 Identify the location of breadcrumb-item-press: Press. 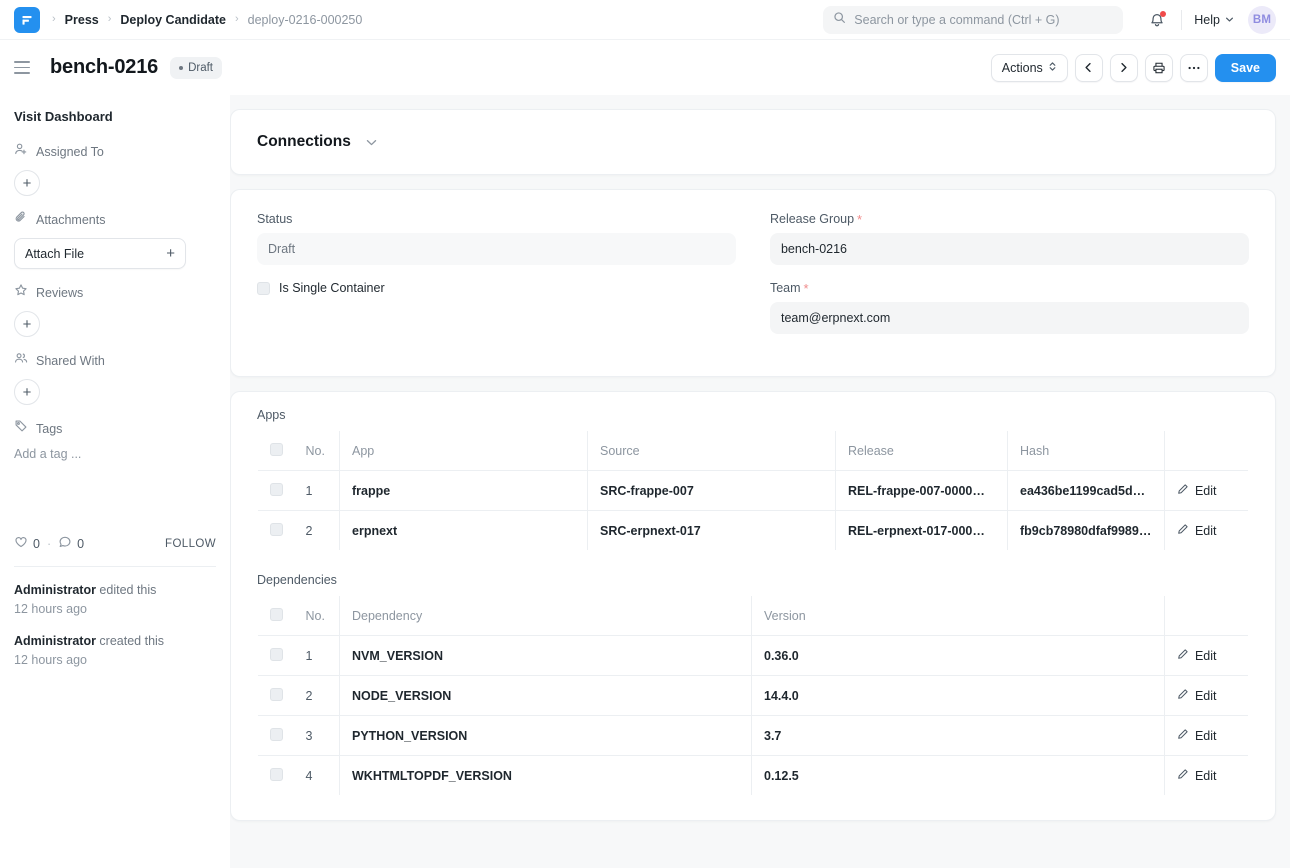
(81, 19).